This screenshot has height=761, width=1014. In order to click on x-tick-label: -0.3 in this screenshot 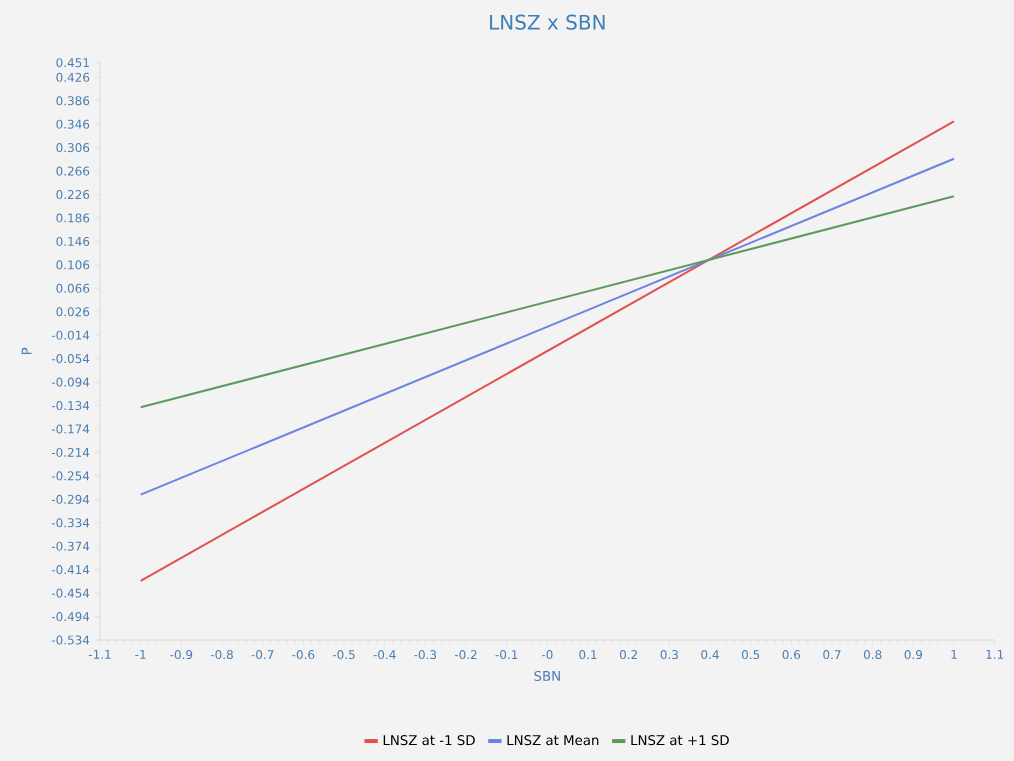, I will do `click(425, 655)`.